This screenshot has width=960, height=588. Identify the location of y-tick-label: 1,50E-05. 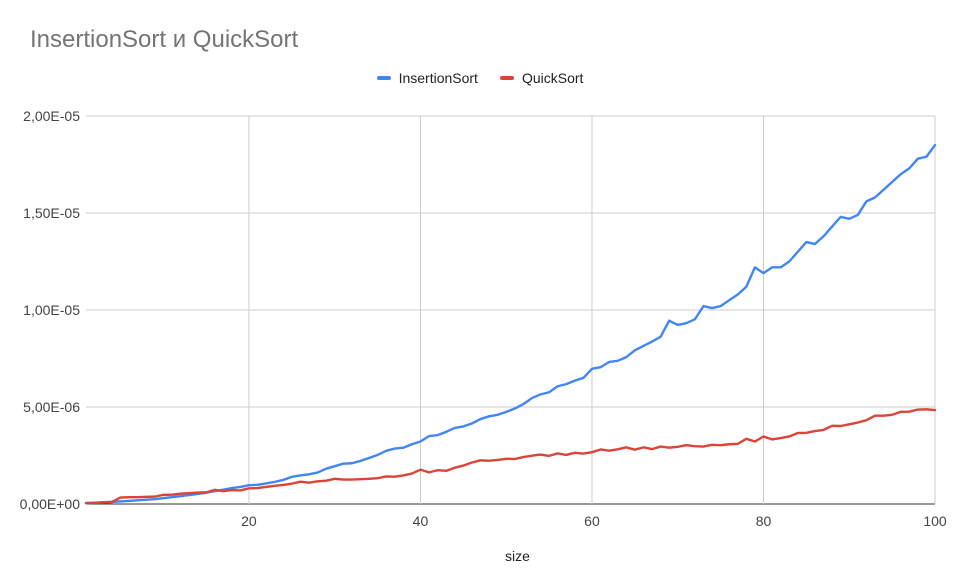
(51, 213).